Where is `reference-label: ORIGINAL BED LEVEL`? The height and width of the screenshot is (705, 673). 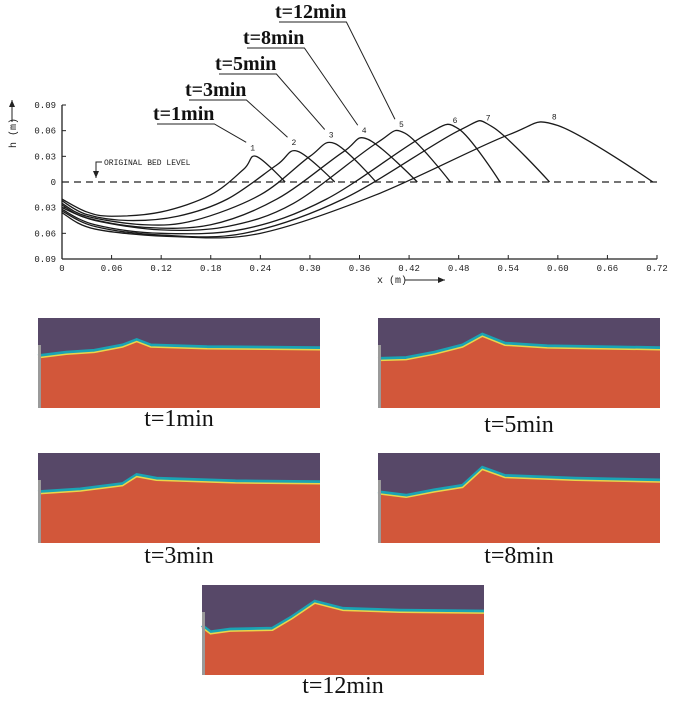 reference-label: ORIGINAL BED LEVEL is located at coordinates (147, 163).